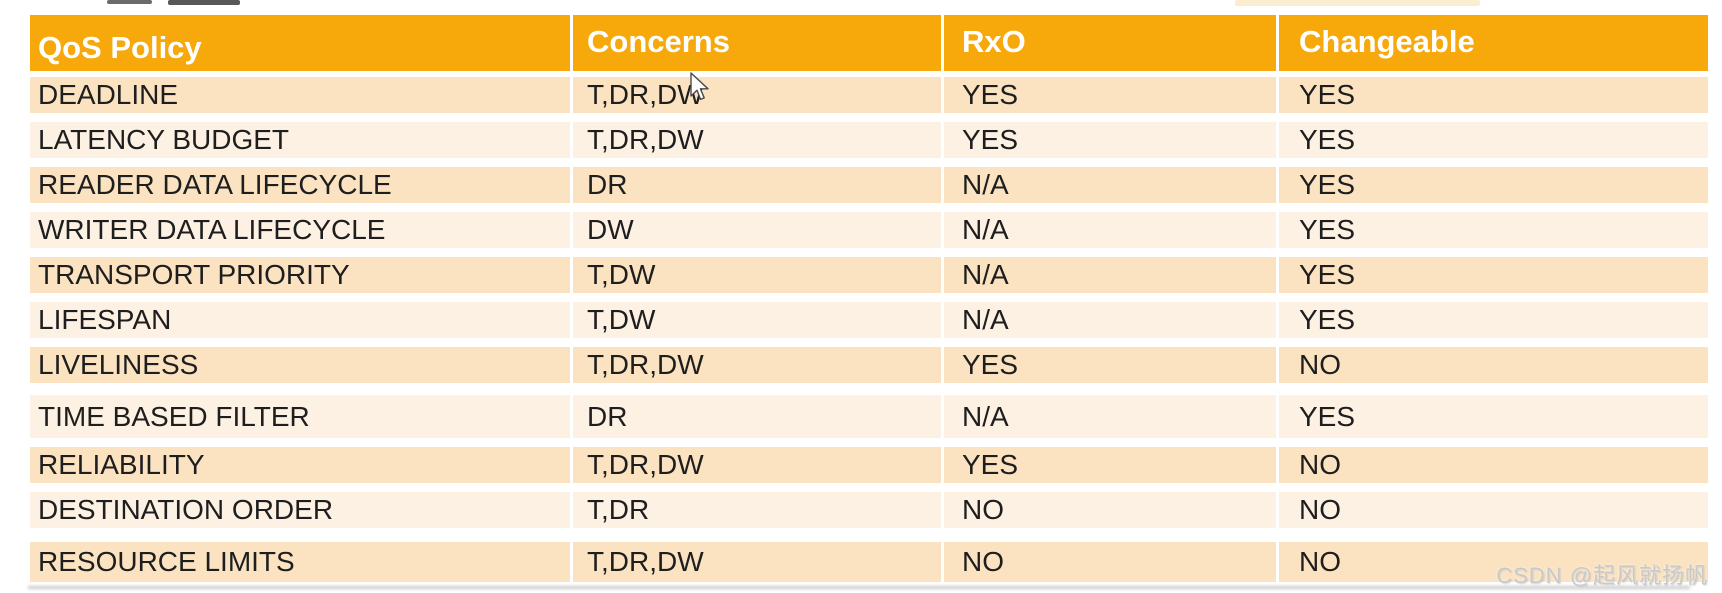  What do you see at coordinates (300, 185) in the screenshot?
I see `policy-cell: READER DATA LIFECYCLE` at bounding box center [300, 185].